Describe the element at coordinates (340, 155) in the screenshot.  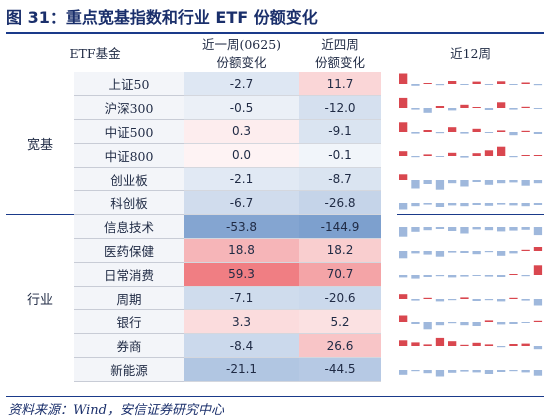
I see `week4-change: -0.1` at that location.